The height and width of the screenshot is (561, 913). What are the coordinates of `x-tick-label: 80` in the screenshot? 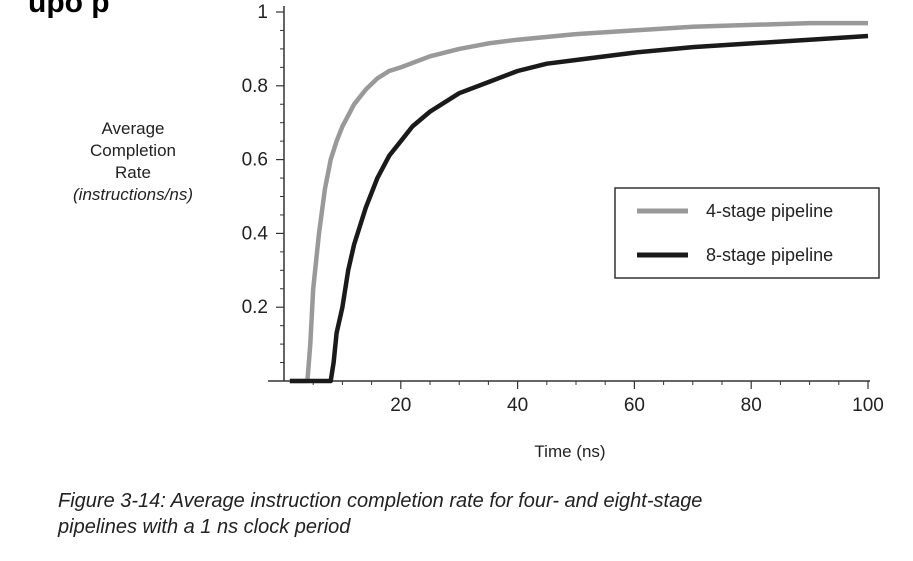 It's located at (751, 405).